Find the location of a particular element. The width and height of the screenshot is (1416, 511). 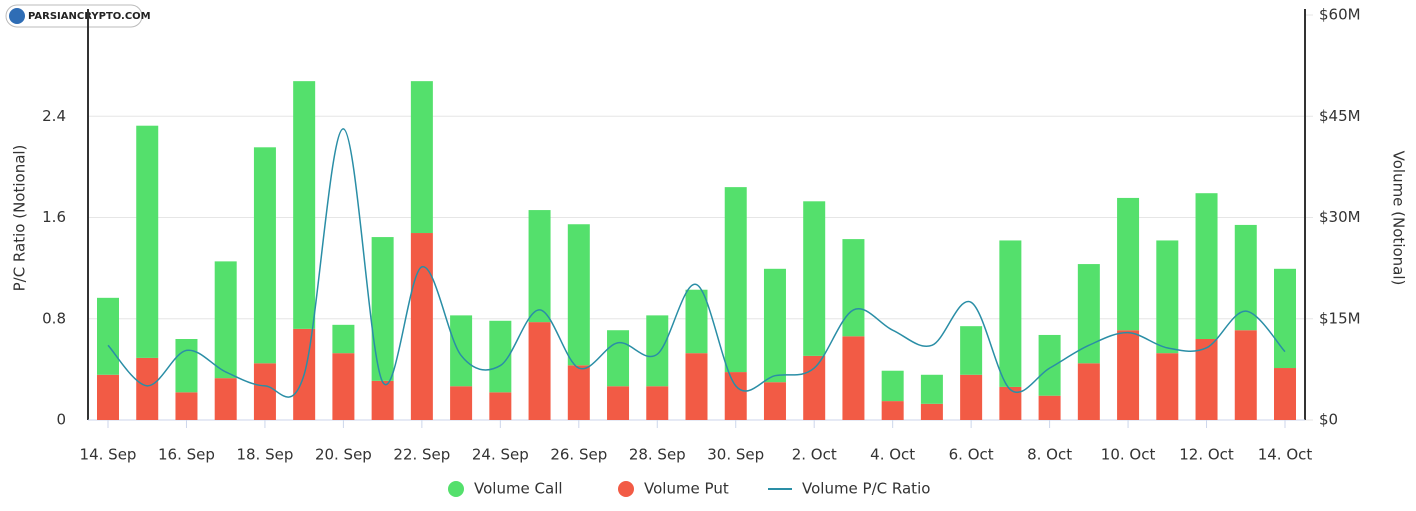

x-tick-label: 26. Sep is located at coordinates (578, 455).